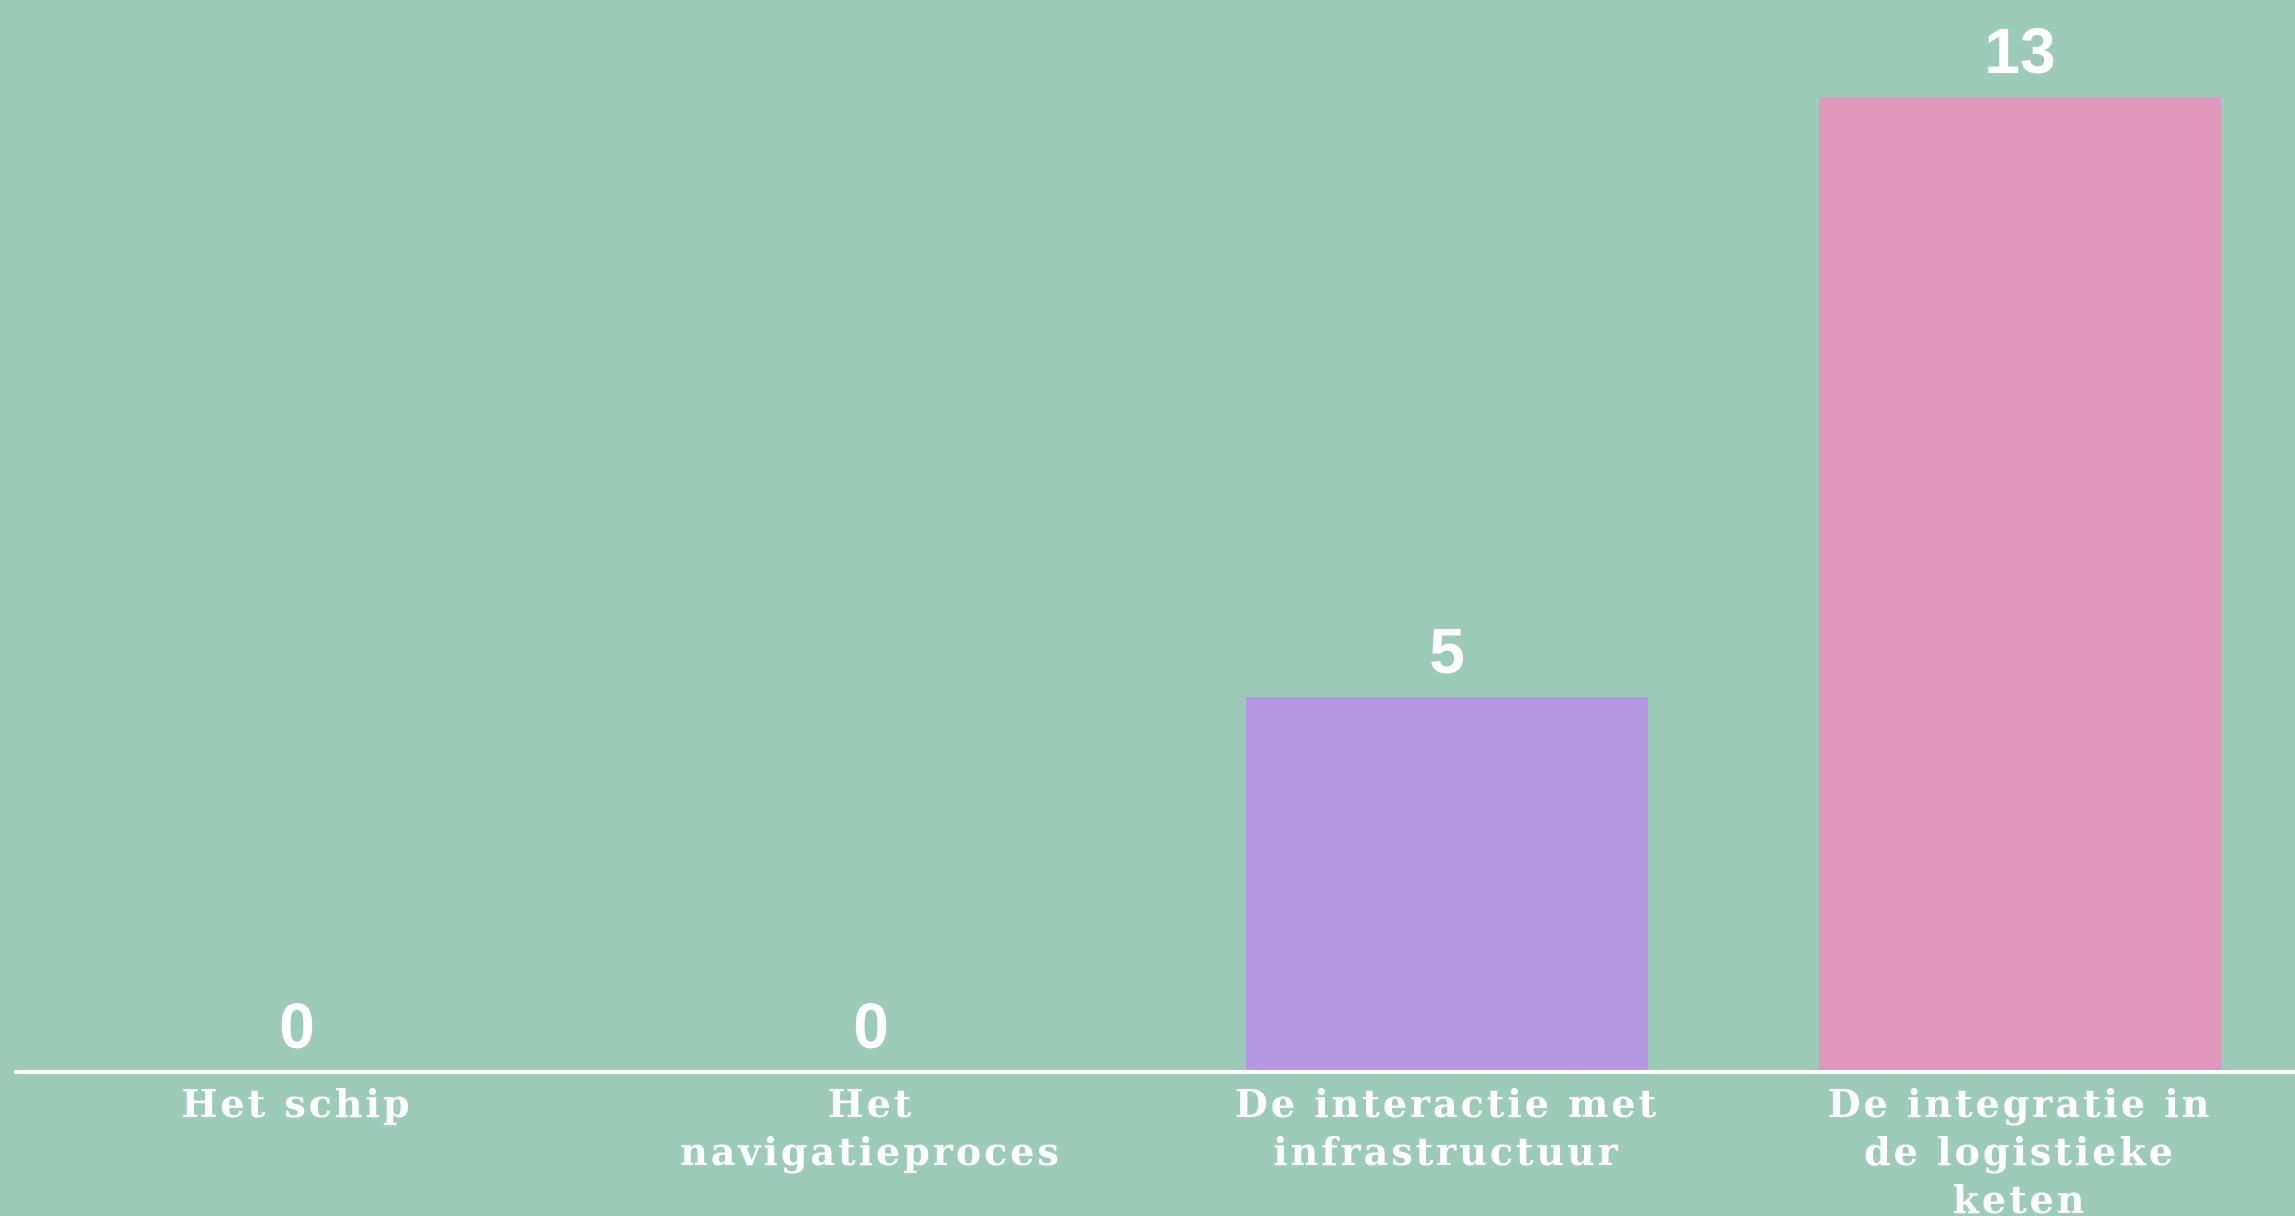  I want to click on category-label-line: navigatieproces, so click(871, 1151).